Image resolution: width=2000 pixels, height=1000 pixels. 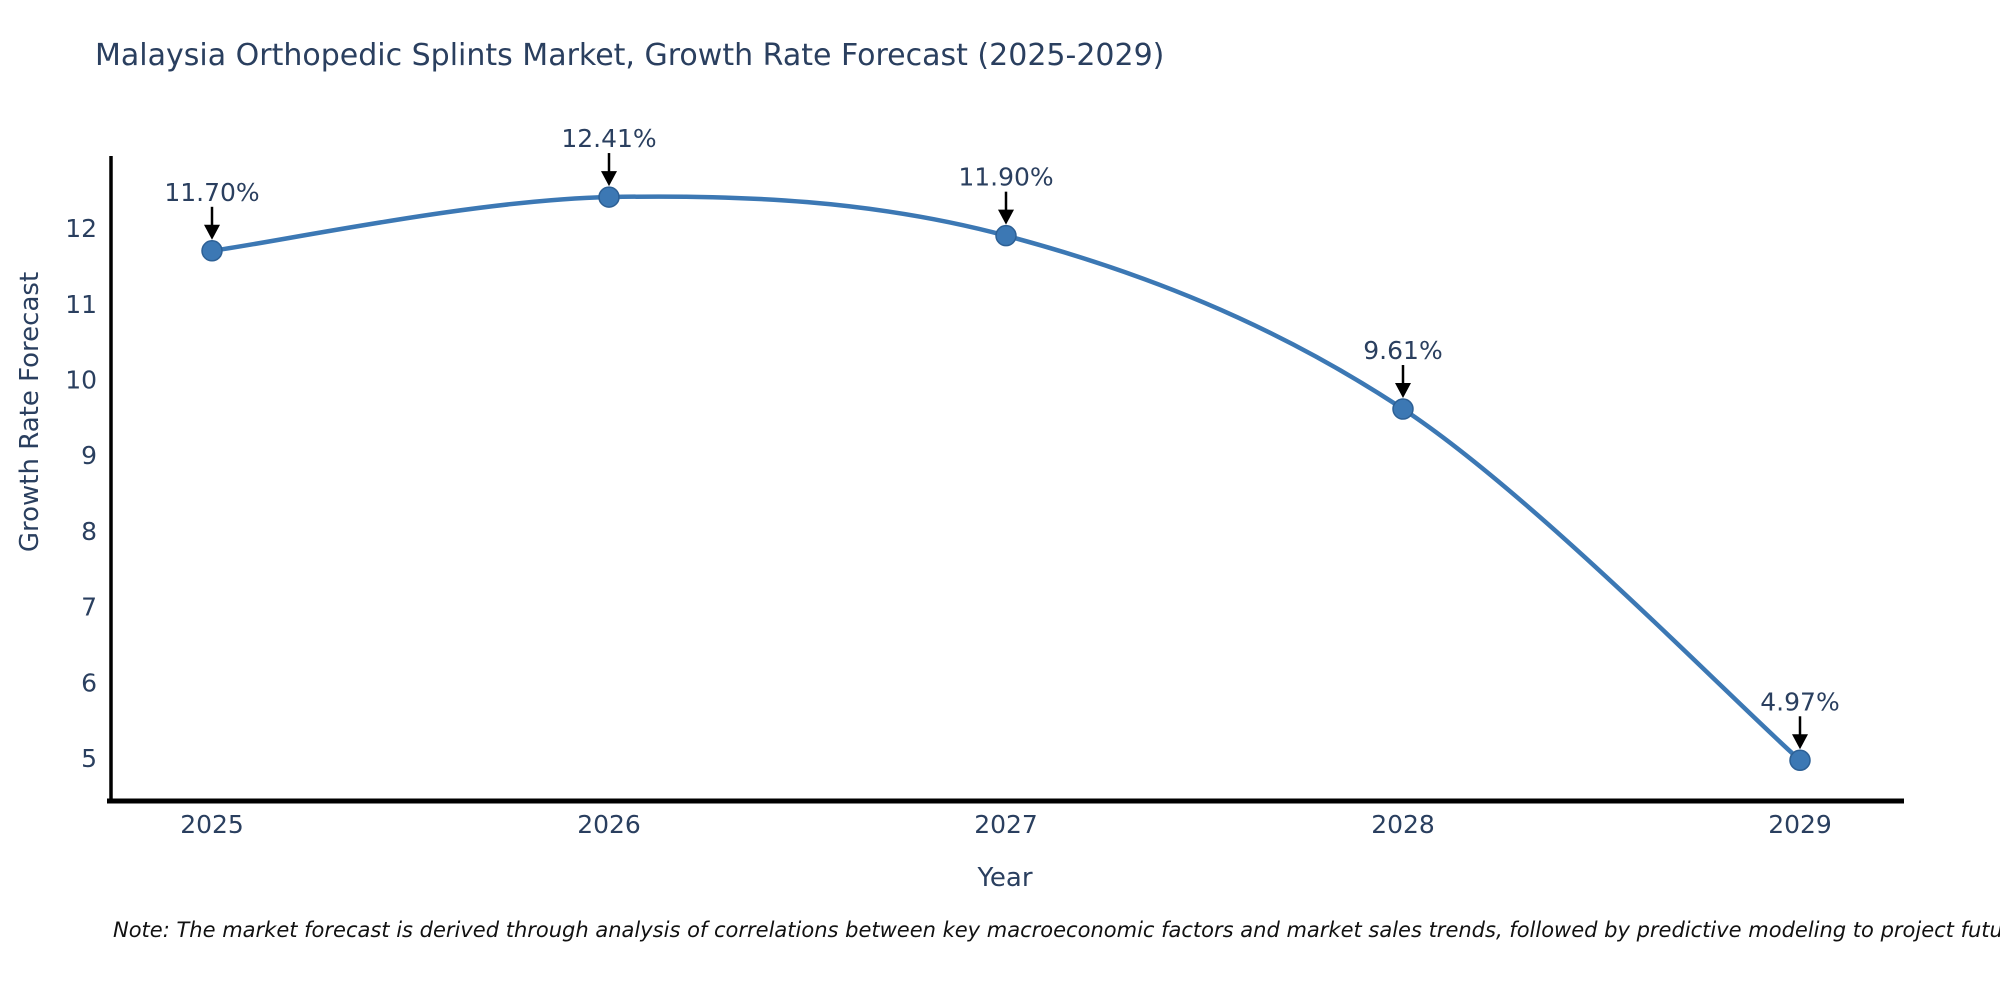 I want to click on annotation-label: 9.61%, so click(x=1402, y=350).